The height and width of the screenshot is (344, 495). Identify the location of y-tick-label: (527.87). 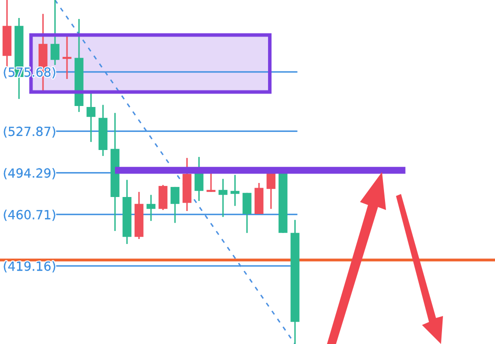
(30, 132).